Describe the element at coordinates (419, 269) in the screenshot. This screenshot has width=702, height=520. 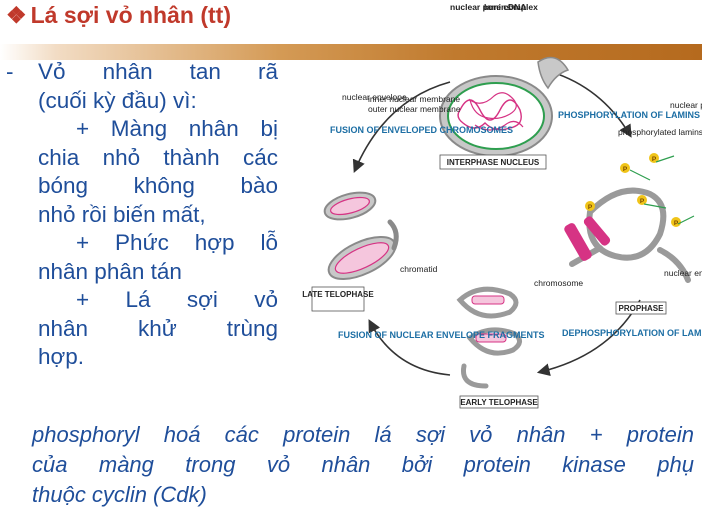
I see `chromatid-label: chromatid` at that location.